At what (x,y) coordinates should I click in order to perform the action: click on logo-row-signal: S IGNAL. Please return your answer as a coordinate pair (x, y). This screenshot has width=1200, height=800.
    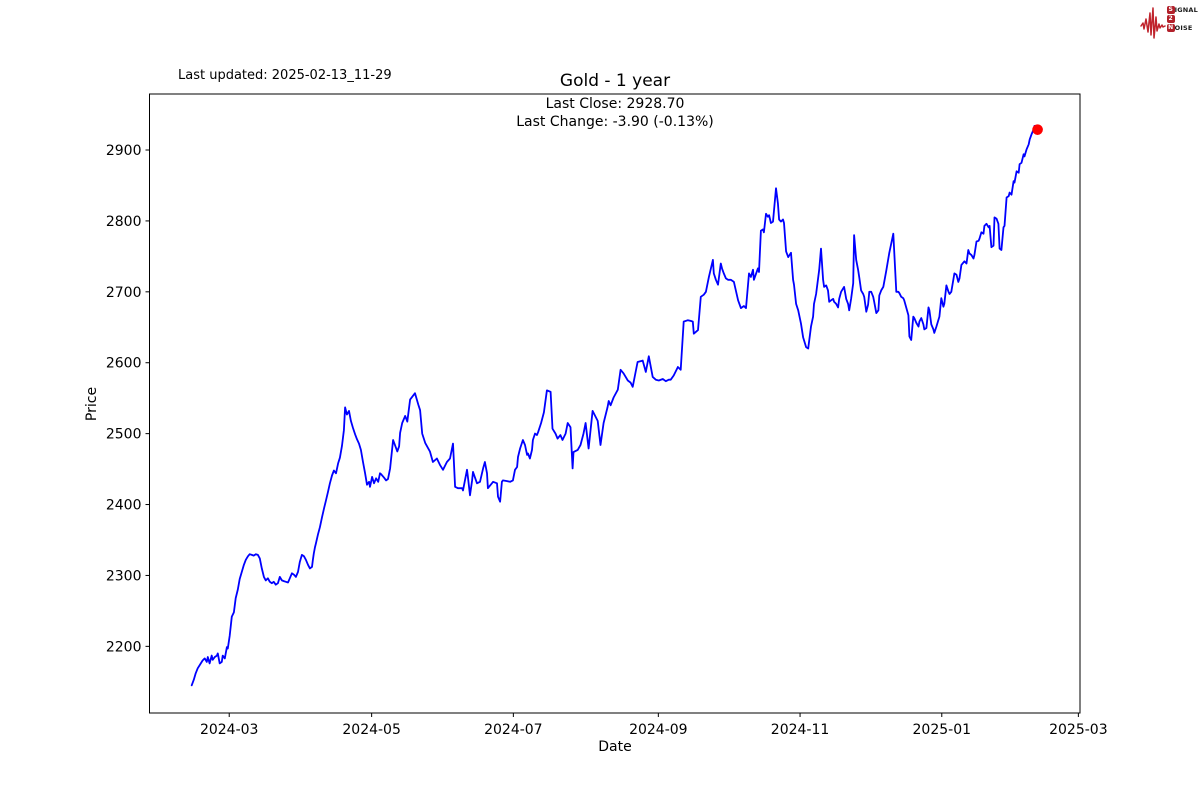
    Looking at the image, I should click on (1182, 10).